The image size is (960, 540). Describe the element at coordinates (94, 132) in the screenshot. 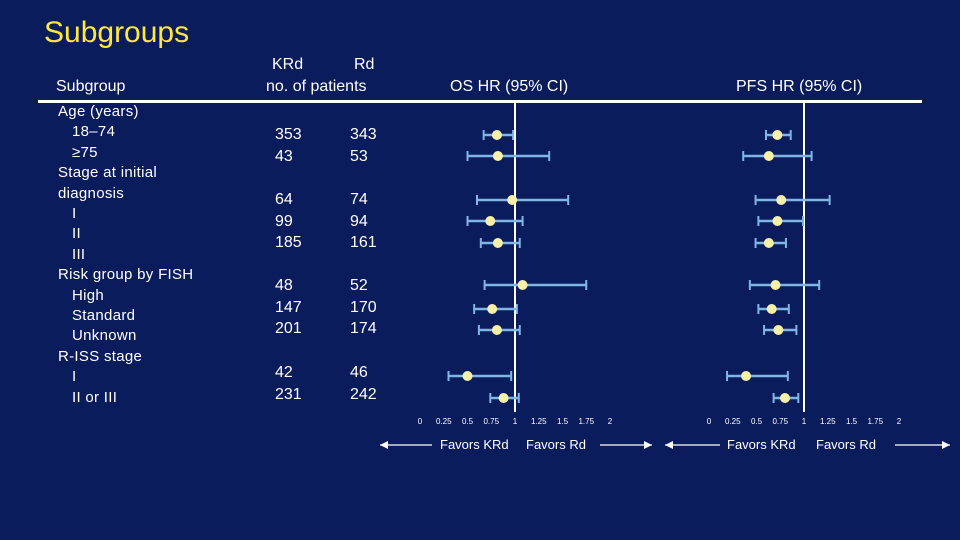

I see `label-age-18-74: 18–74` at that location.